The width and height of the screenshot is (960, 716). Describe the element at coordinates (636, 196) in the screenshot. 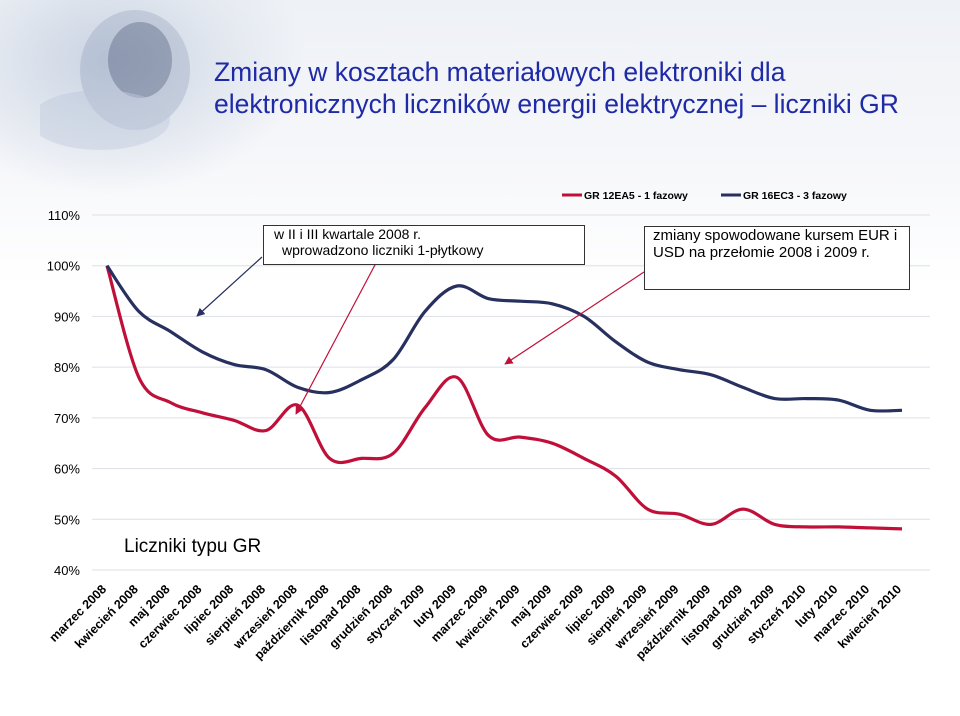

I see `legend-label: GR 12EA5 - 1 fazowy` at that location.